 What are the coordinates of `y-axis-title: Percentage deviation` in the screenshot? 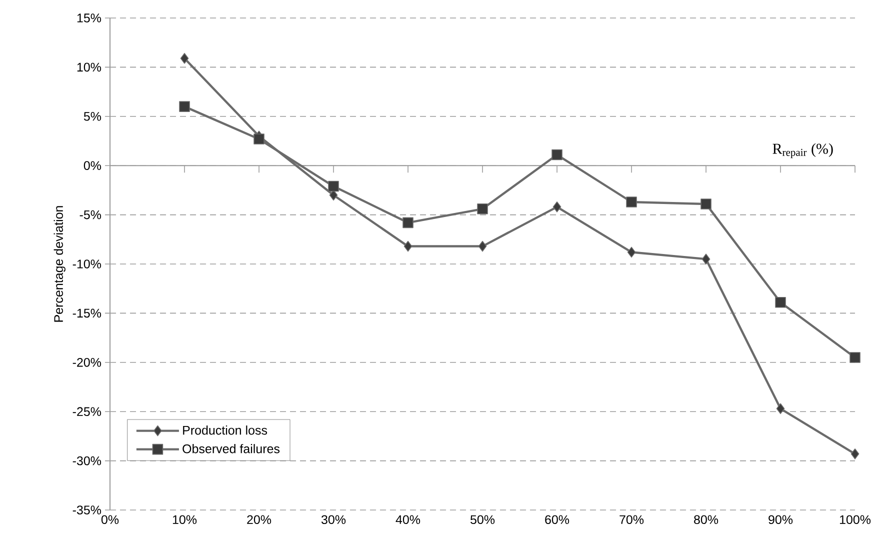 It's located at (60, 264).